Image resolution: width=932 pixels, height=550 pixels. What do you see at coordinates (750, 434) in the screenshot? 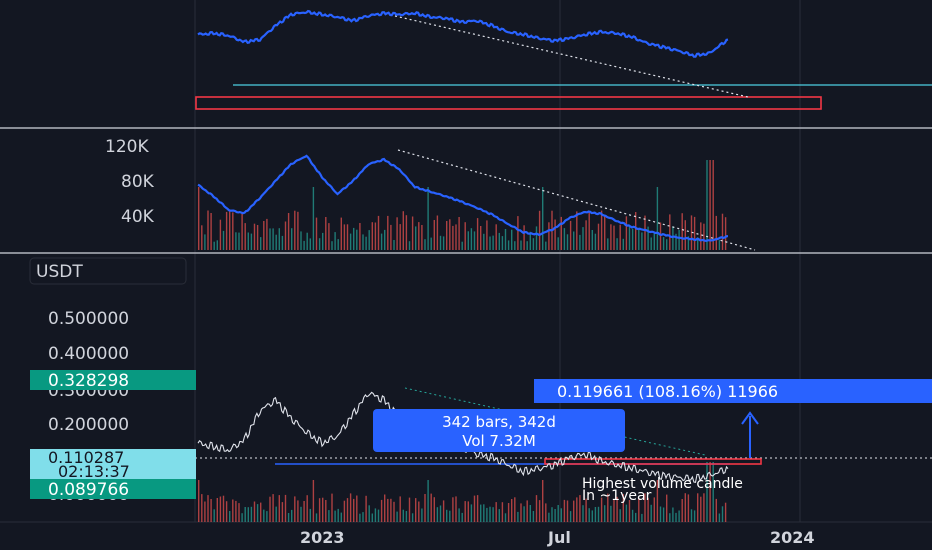
I see `target-arrow` at bounding box center [750, 434].